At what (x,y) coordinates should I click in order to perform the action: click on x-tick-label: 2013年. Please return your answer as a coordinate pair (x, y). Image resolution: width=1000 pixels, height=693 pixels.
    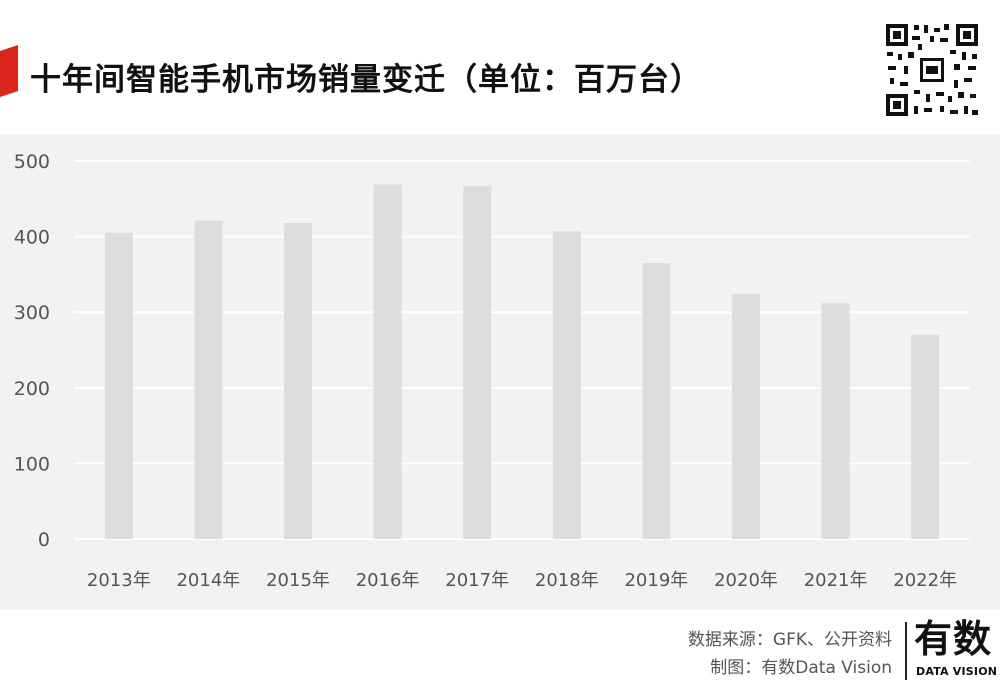
    Looking at the image, I should click on (119, 580).